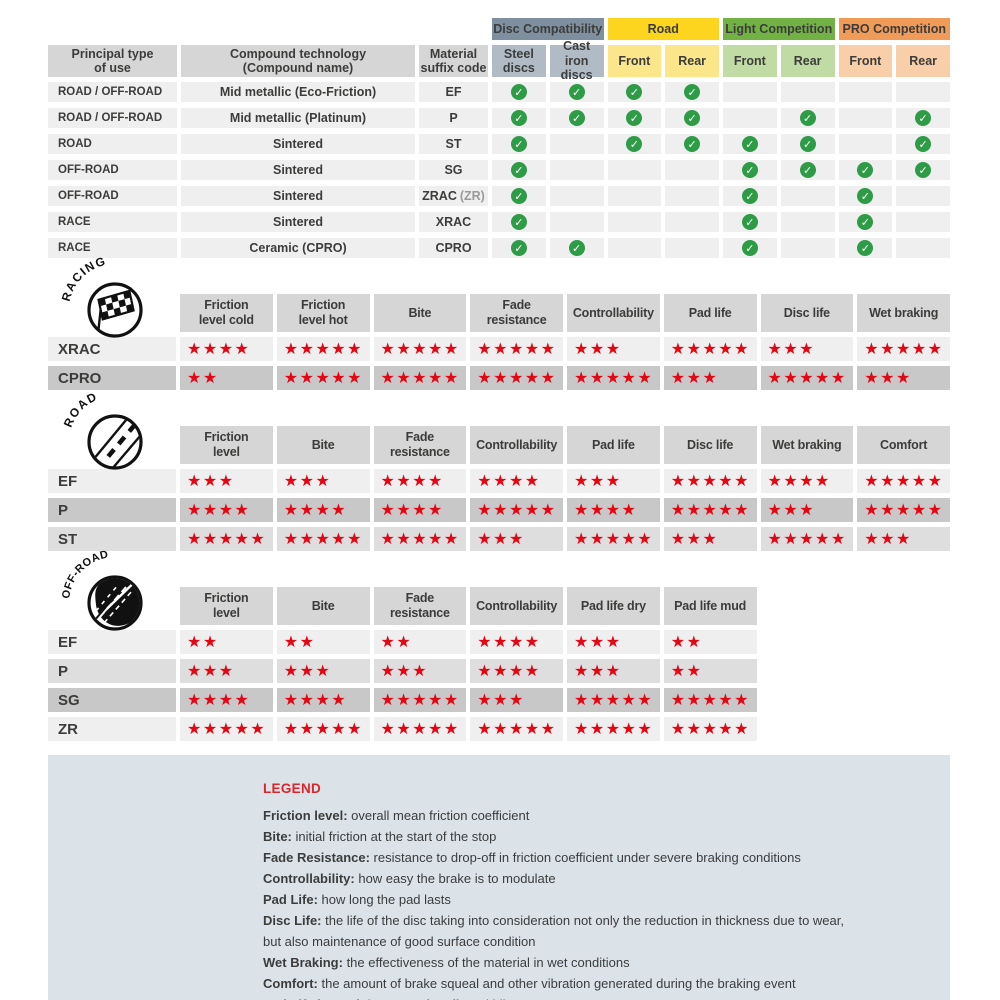 The width and height of the screenshot is (1000, 1000). Describe the element at coordinates (750, 61) in the screenshot. I see `subcolumn-header-front: Front` at that location.